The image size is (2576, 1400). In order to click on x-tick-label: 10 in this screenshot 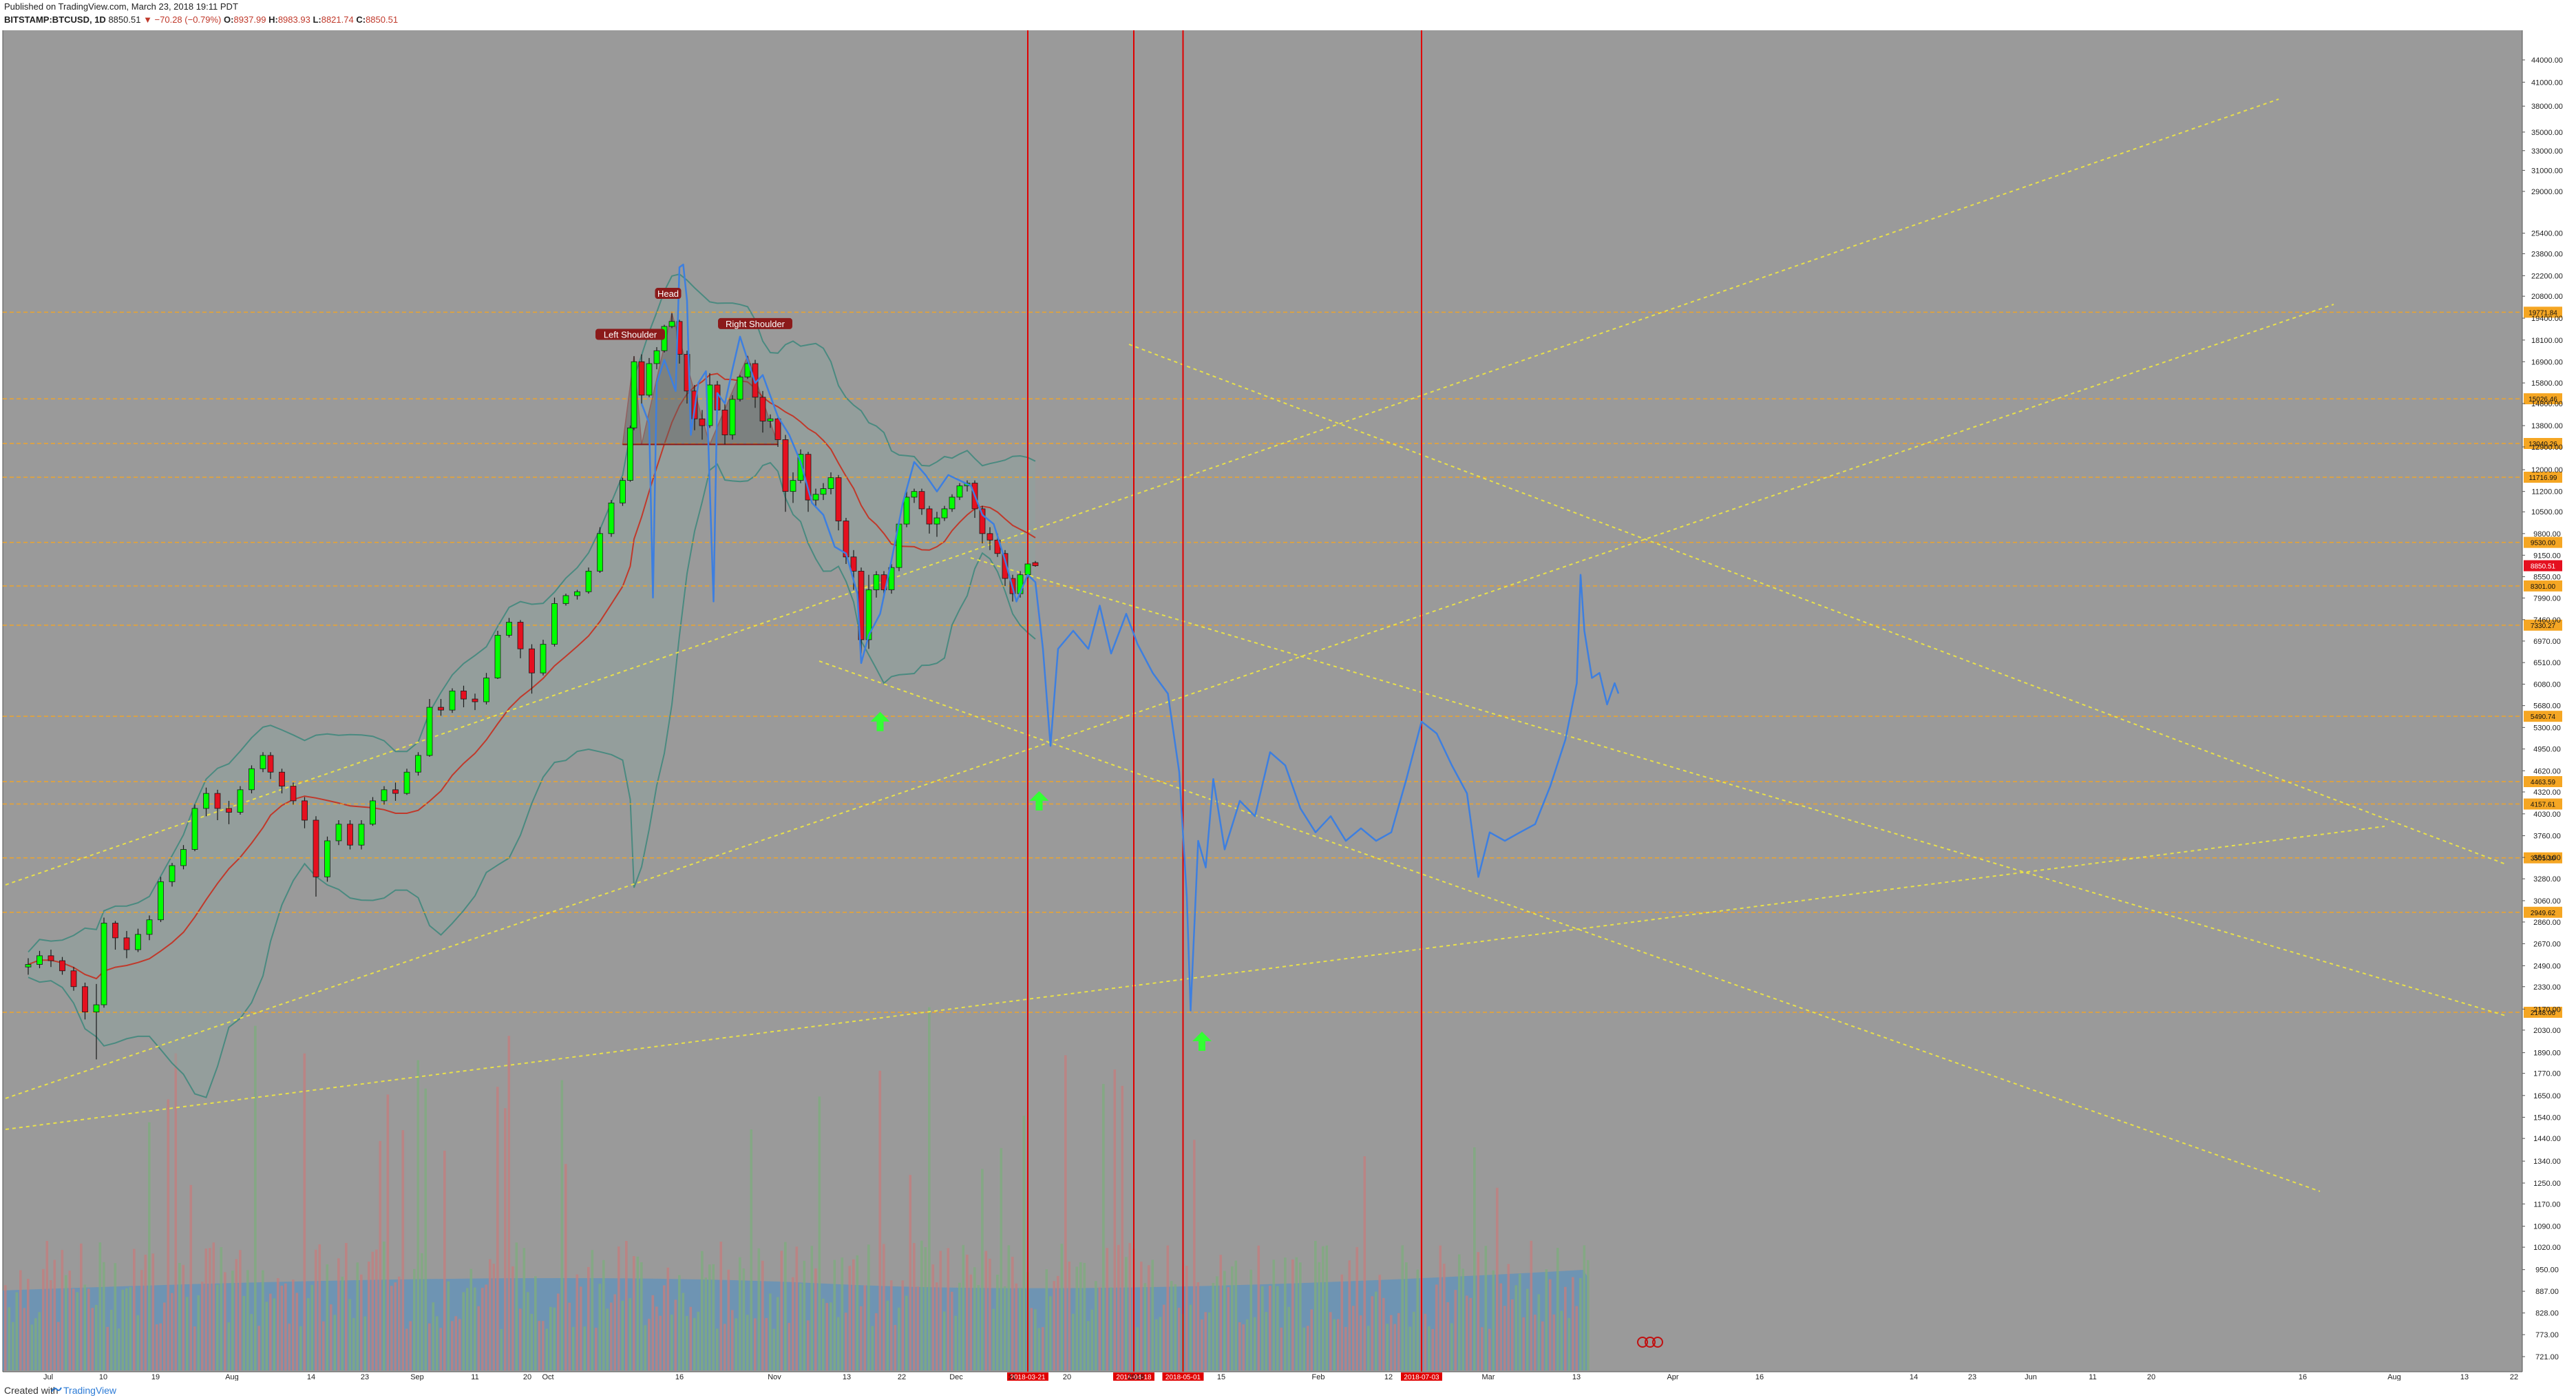, I will do `click(103, 1377)`.